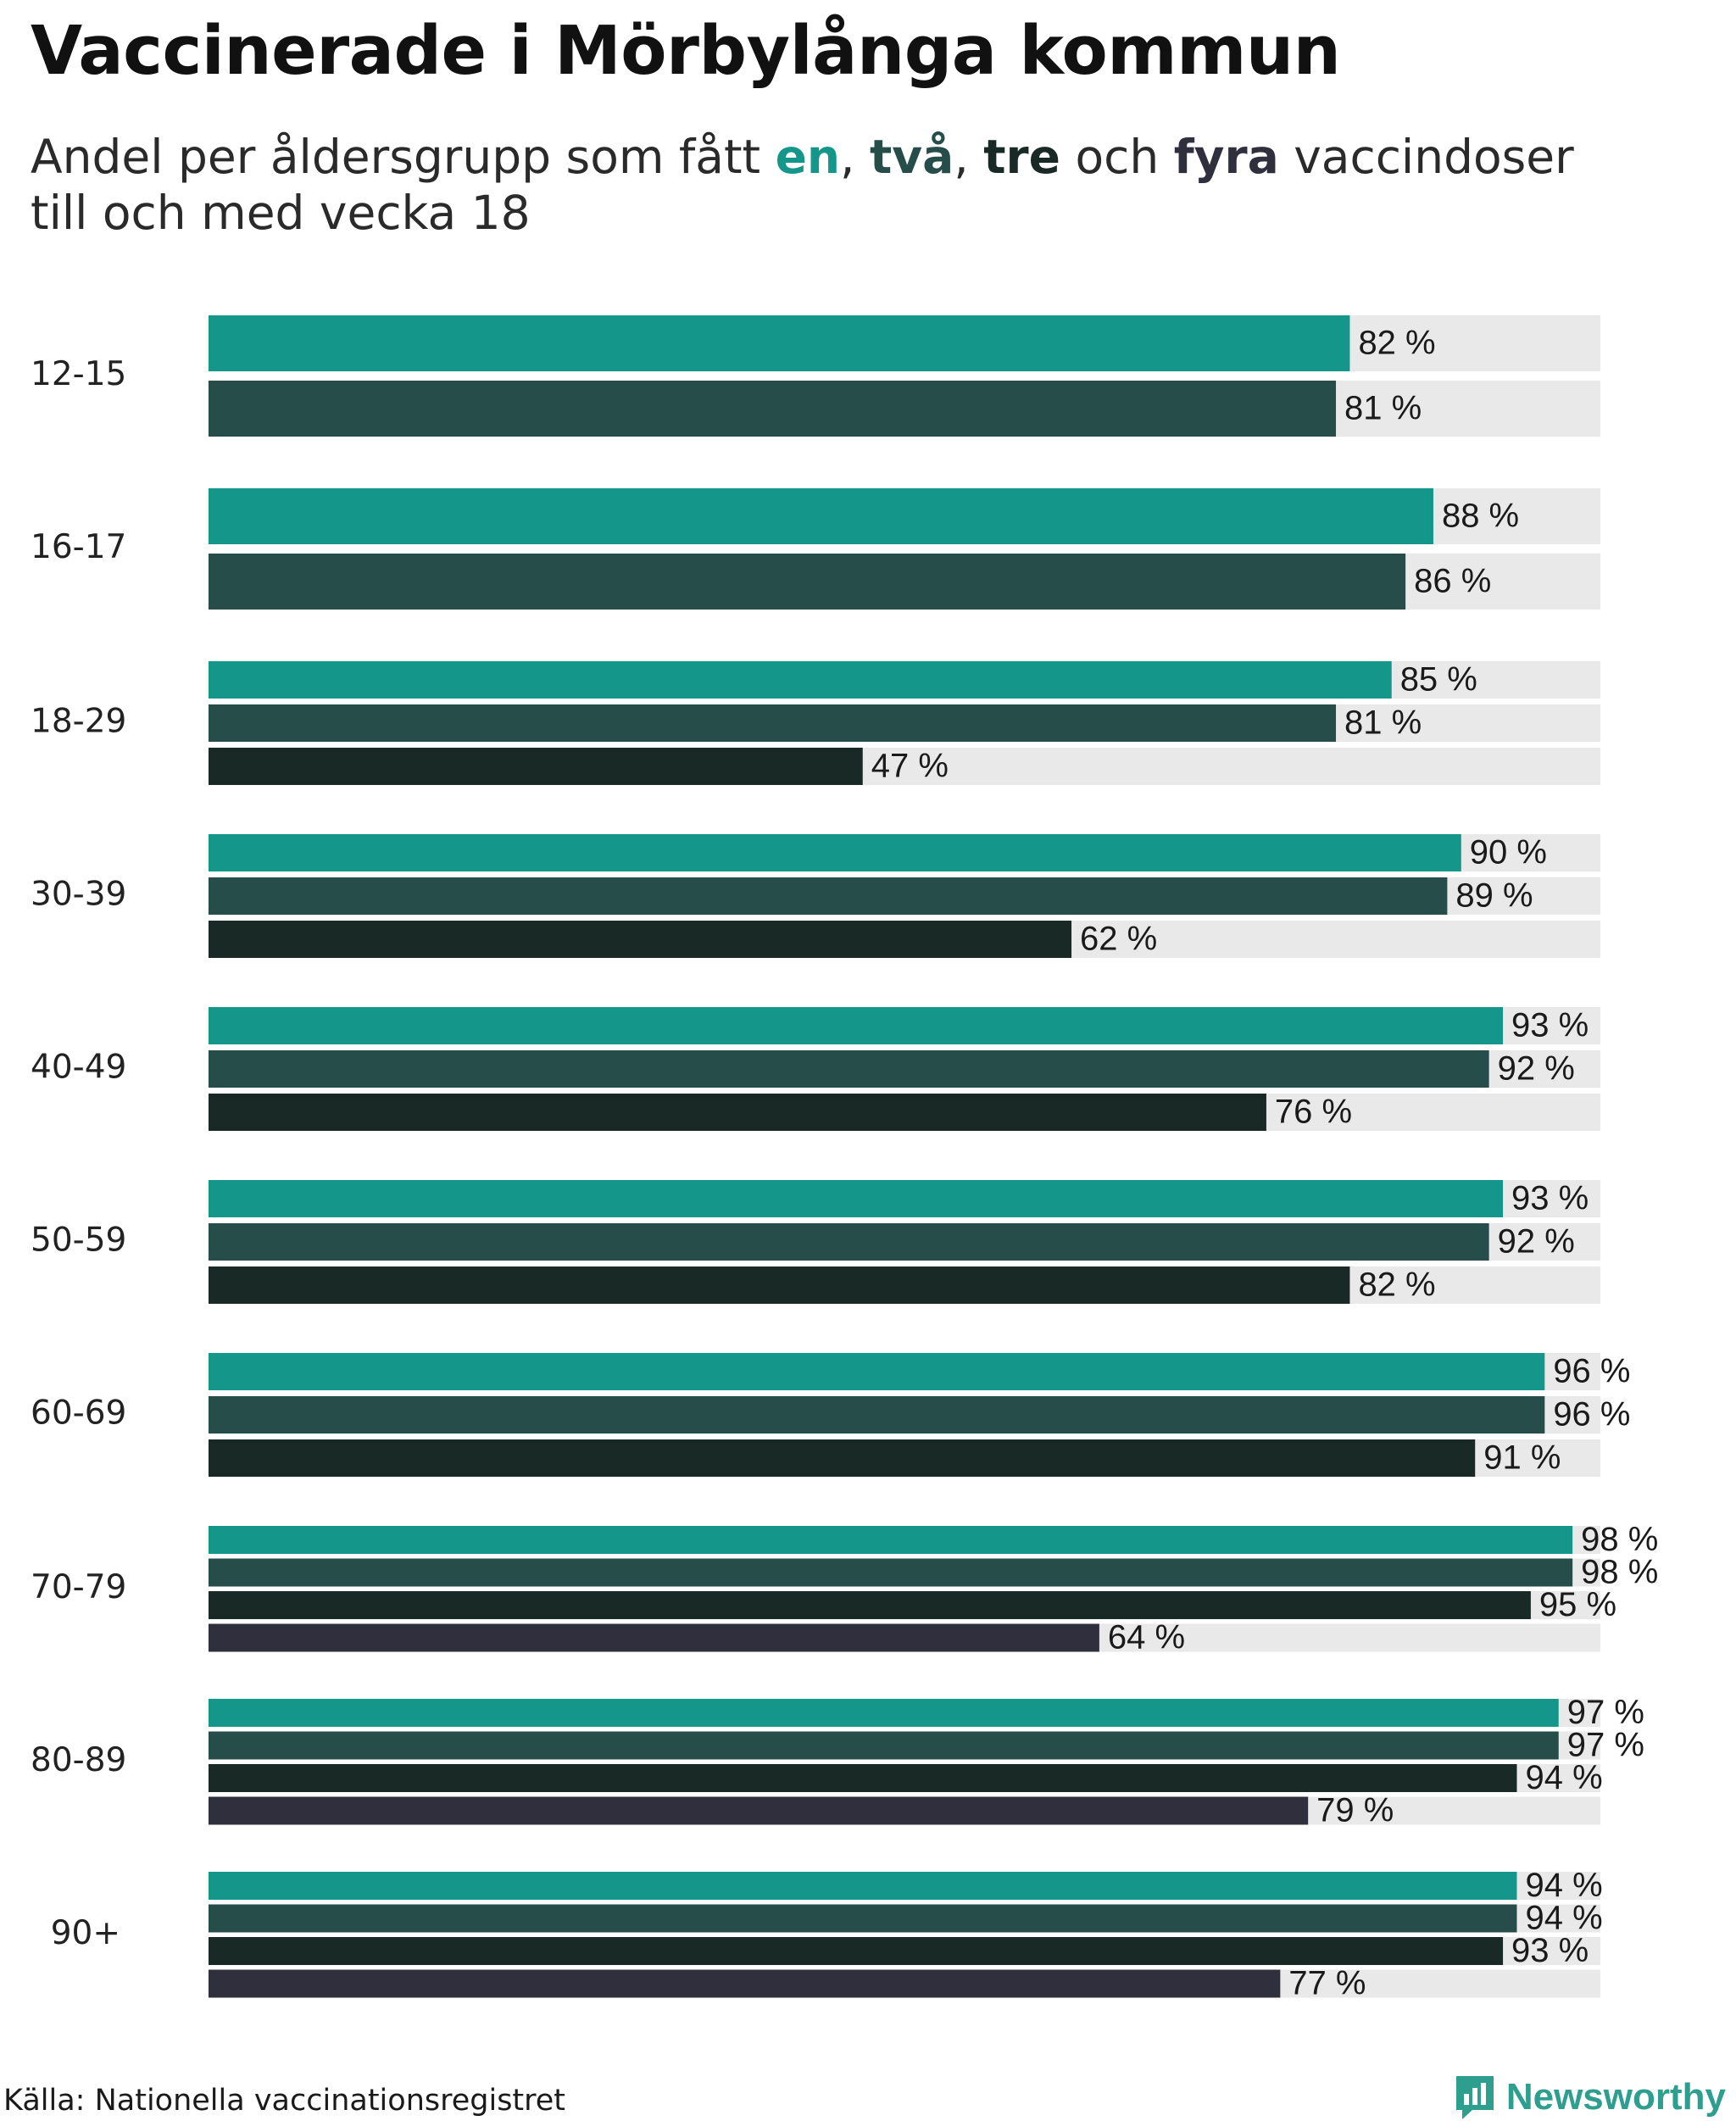  What do you see at coordinates (1117, 157) in the screenshot?
I see `subtitle-mid: och` at bounding box center [1117, 157].